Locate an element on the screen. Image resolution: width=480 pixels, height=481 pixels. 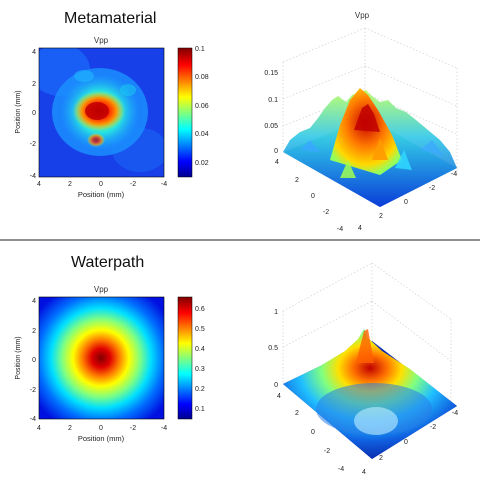
metamaterial-colorbar-ticks: 0.1 0.08 0.06 0.04 0.02 is located at coordinates (202, 106).